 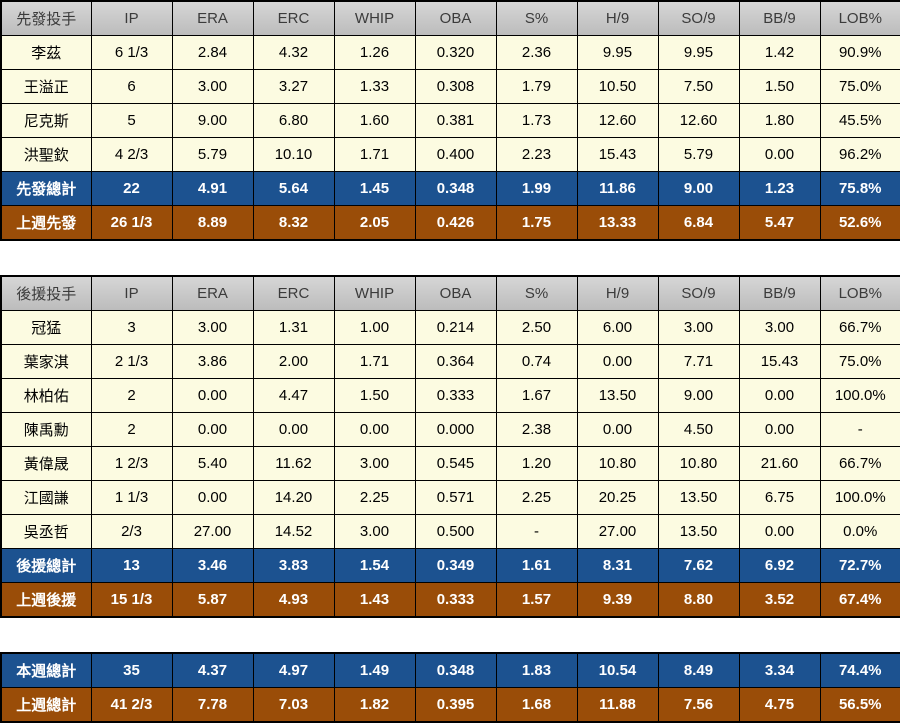 I want to click on stat-cell: 7.50, so click(x=698, y=86).